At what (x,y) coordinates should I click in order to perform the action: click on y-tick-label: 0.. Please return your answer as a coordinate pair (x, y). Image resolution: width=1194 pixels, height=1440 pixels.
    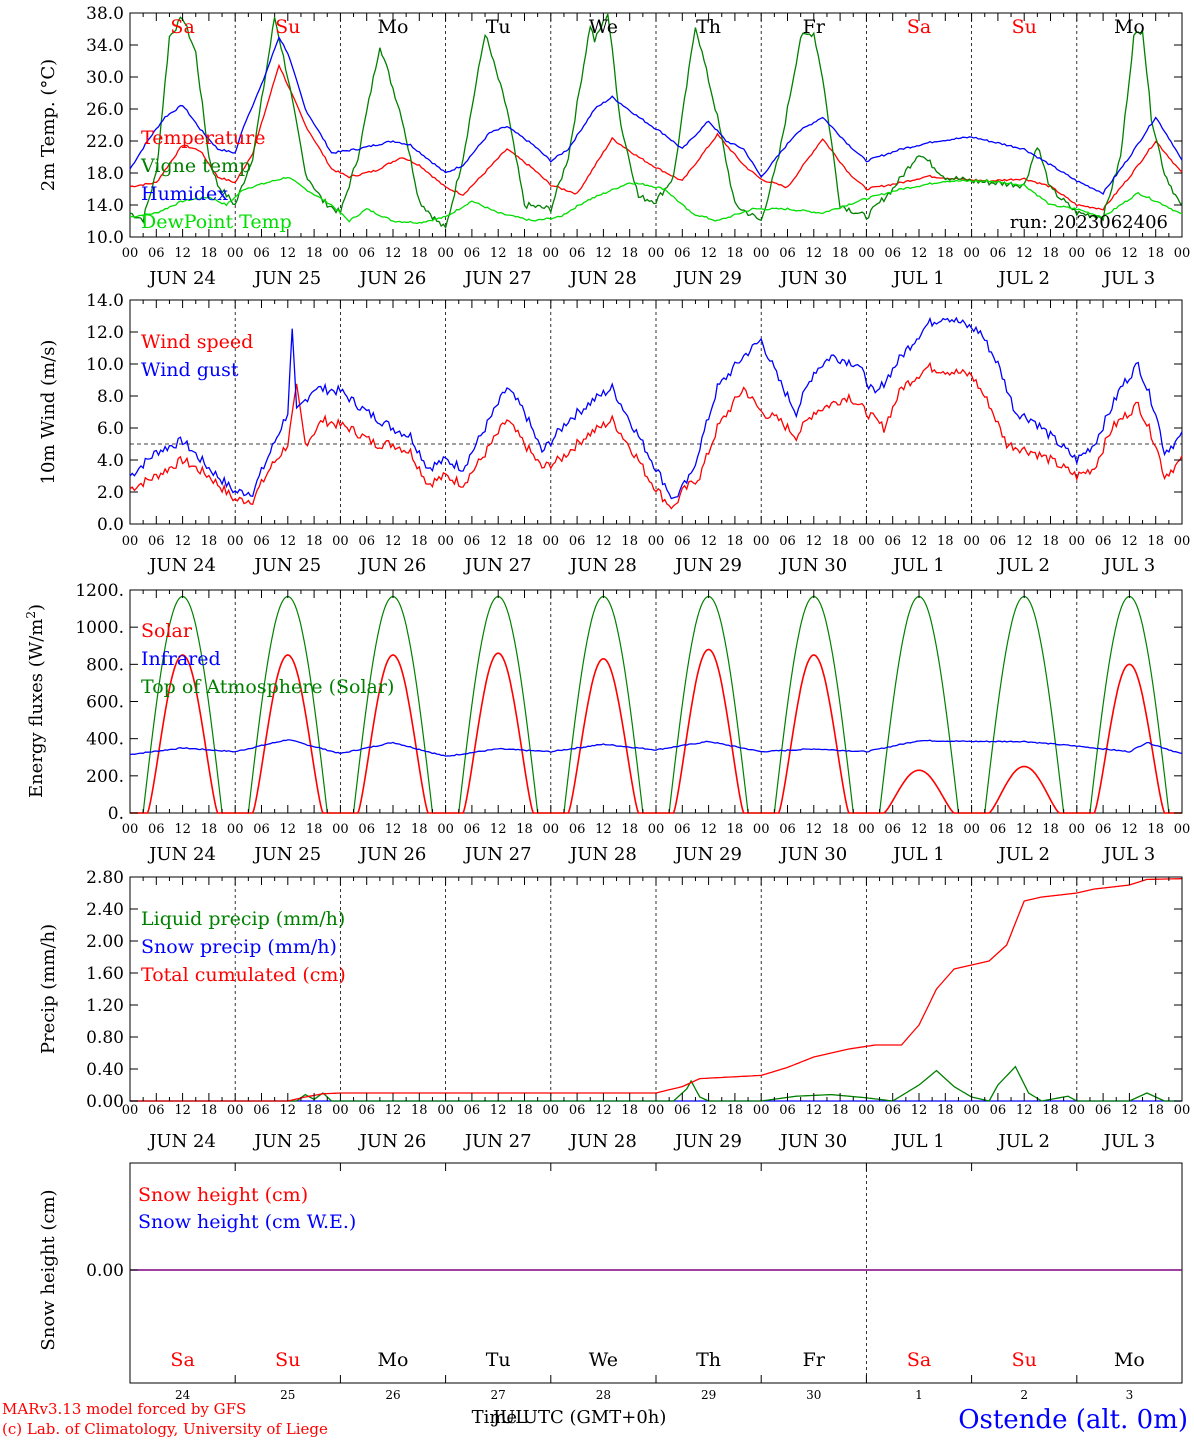
    Looking at the image, I should click on (116, 814).